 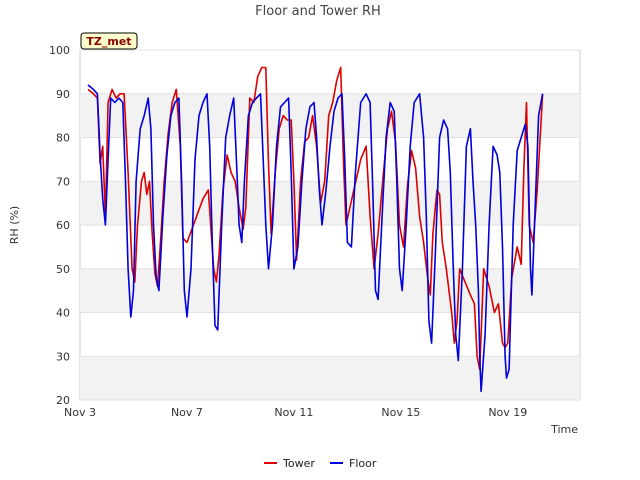 What do you see at coordinates (63, 269) in the screenshot?
I see `y-tick-label: 50` at bounding box center [63, 269].